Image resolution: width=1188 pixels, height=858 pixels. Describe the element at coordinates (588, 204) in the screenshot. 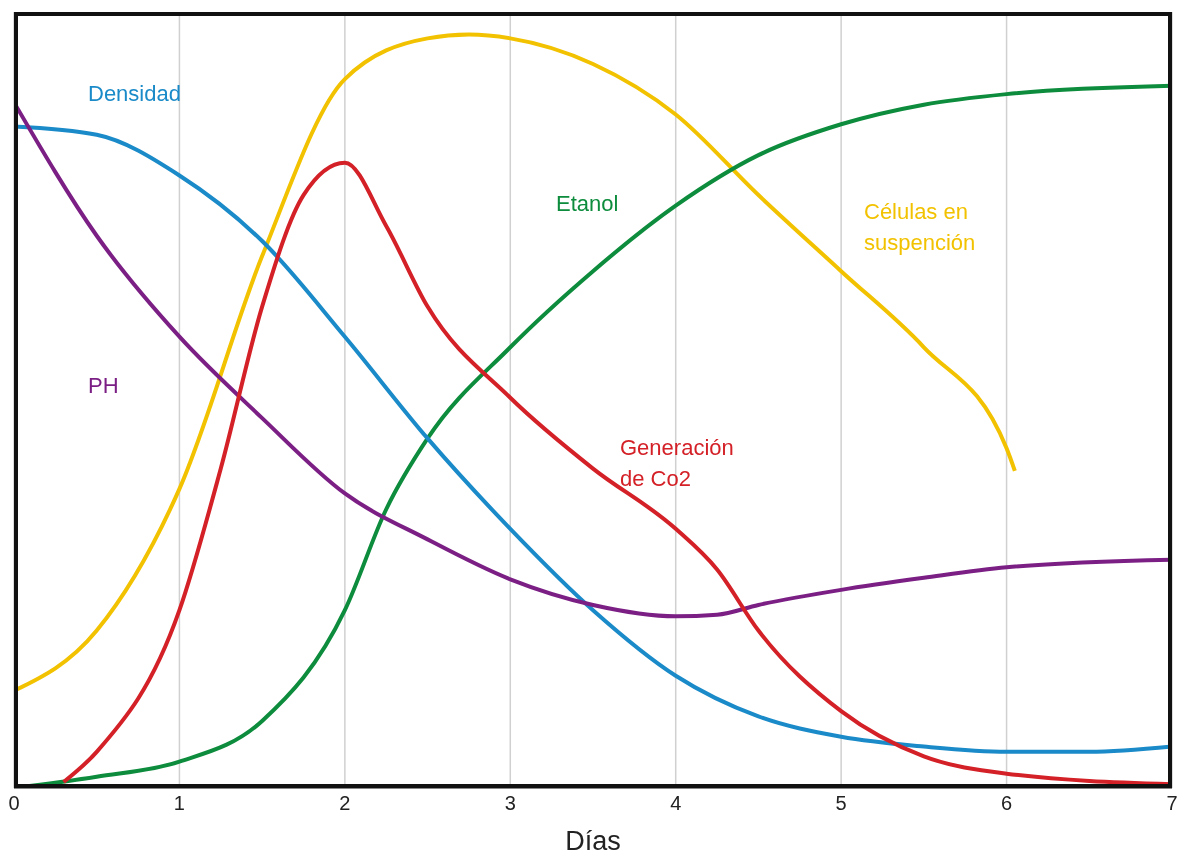

I see `series-label: Etanol` at that location.